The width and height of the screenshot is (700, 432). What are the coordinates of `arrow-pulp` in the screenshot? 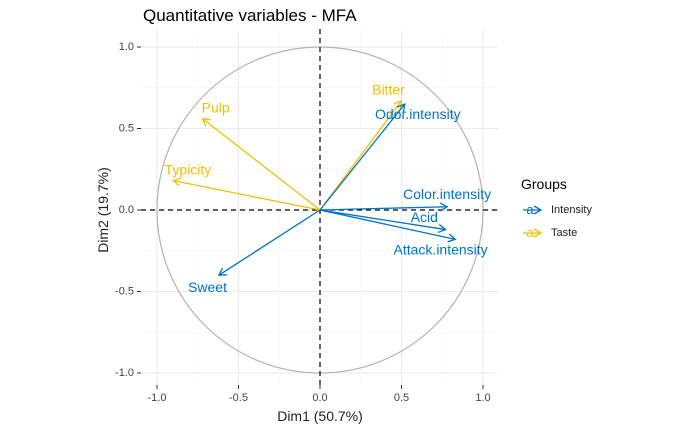 It's located at (261, 164).